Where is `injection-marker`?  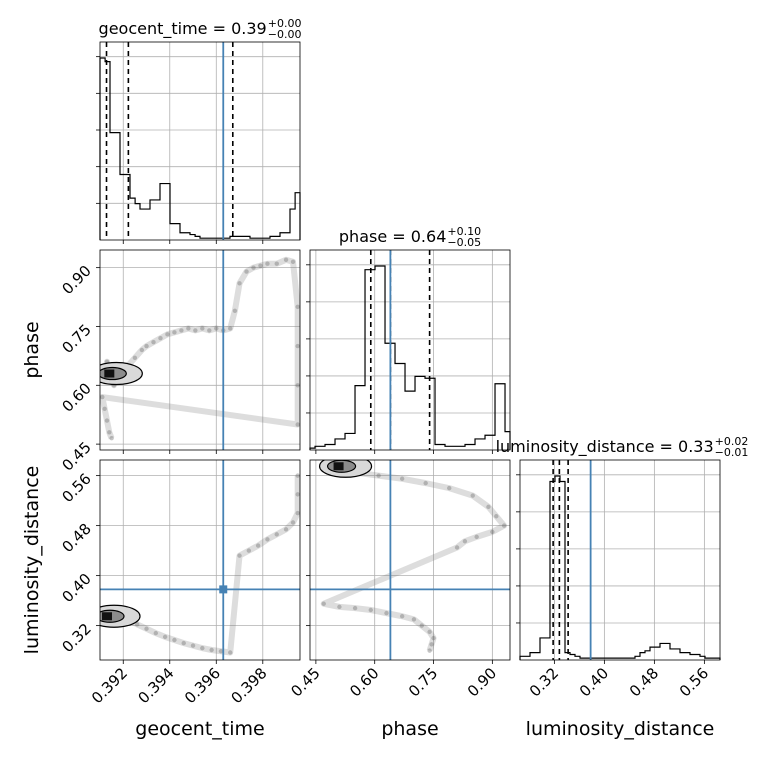 injection-marker is located at coordinates (223, 589).